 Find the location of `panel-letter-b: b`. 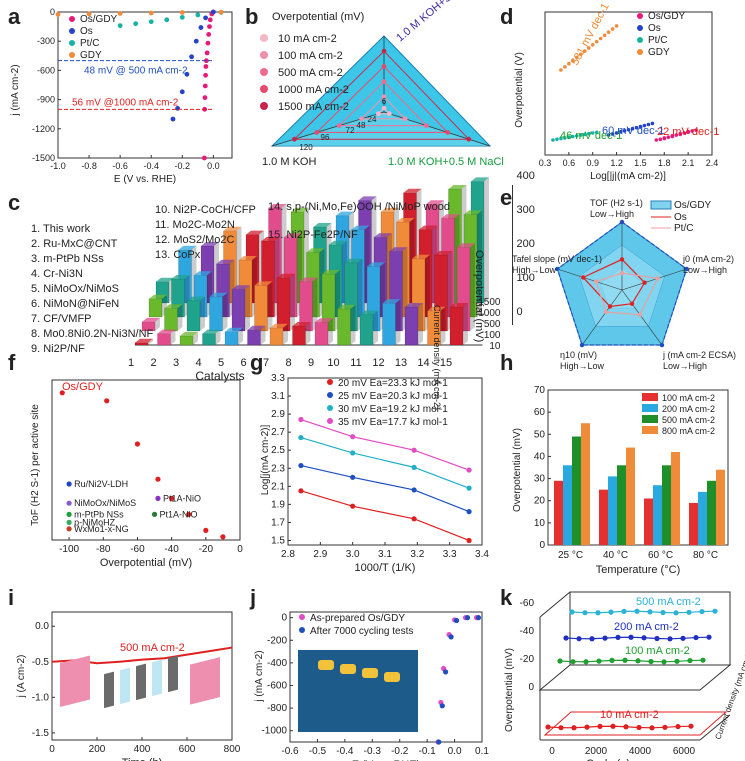

panel-letter-b: b is located at coordinates (251, 16).